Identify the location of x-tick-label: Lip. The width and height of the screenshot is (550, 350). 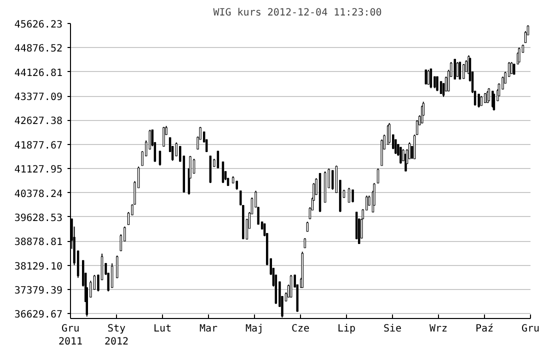
(346, 329).